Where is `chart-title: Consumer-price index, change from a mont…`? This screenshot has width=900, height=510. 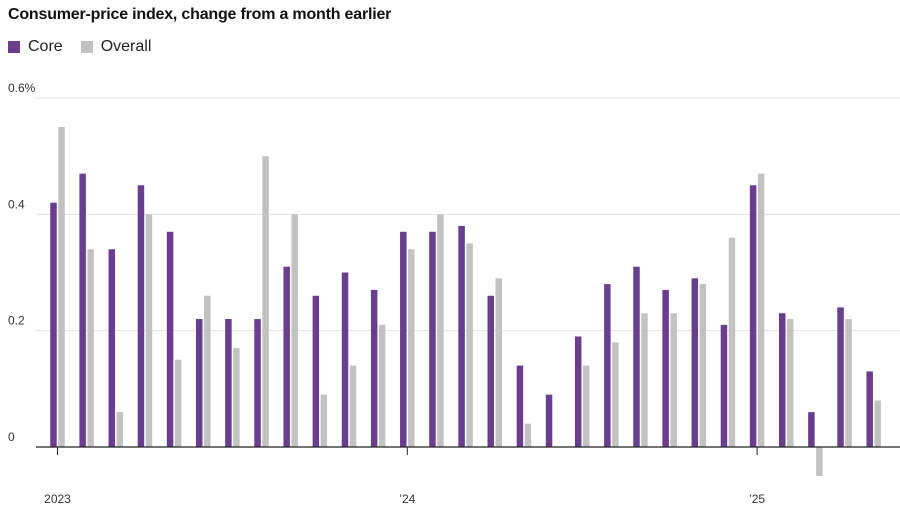
chart-title: Consumer-price index, change from a mont… is located at coordinates (200, 14).